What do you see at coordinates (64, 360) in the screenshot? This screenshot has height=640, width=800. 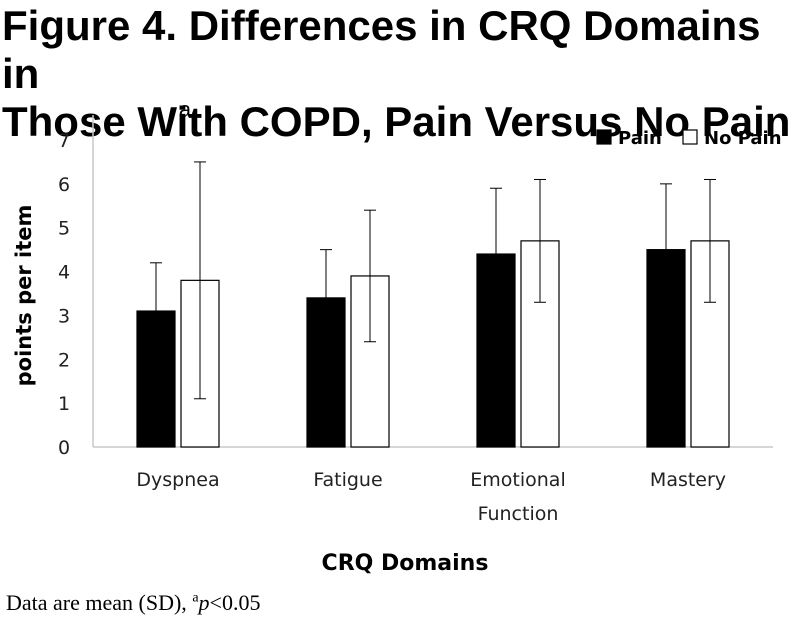 I see `y-tick-label: 2` at bounding box center [64, 360].